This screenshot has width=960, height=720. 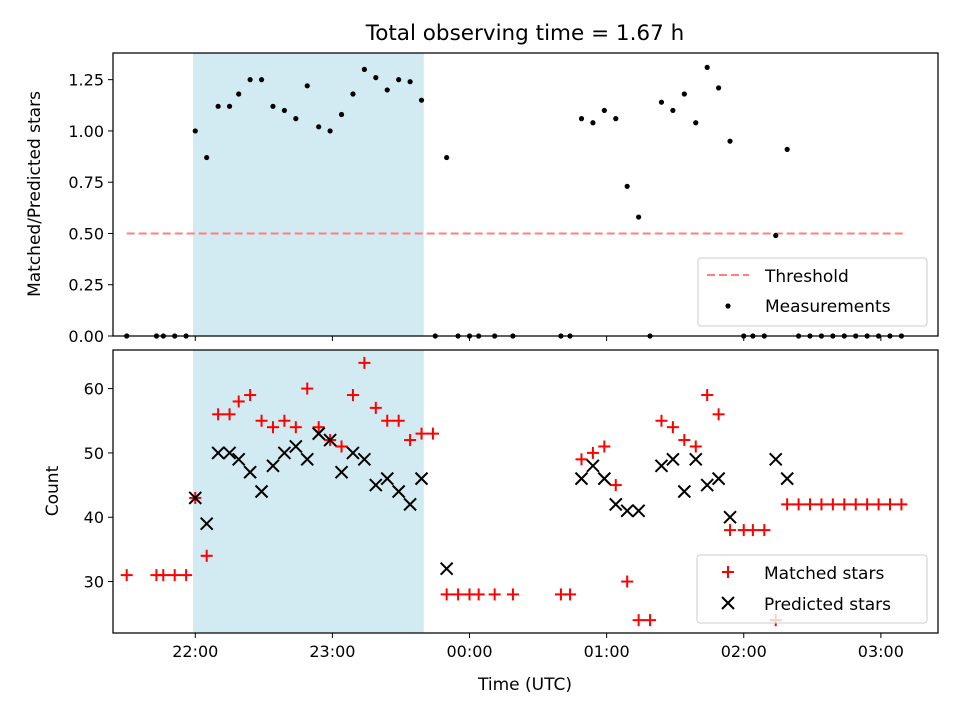 What do you see at coordinates (332, 651) in the screenshot?
I see `x-tick-label: 23:00` at bounding box center [332, 651].